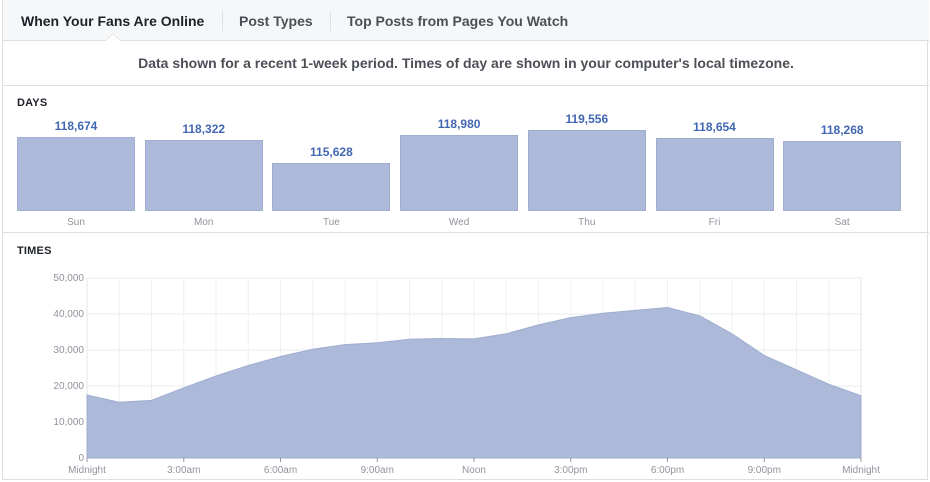  What do you see at coordinates (34, 251) in the screenshot?
I see `times-section-label: TIMES` at bounding box center [34, 251].